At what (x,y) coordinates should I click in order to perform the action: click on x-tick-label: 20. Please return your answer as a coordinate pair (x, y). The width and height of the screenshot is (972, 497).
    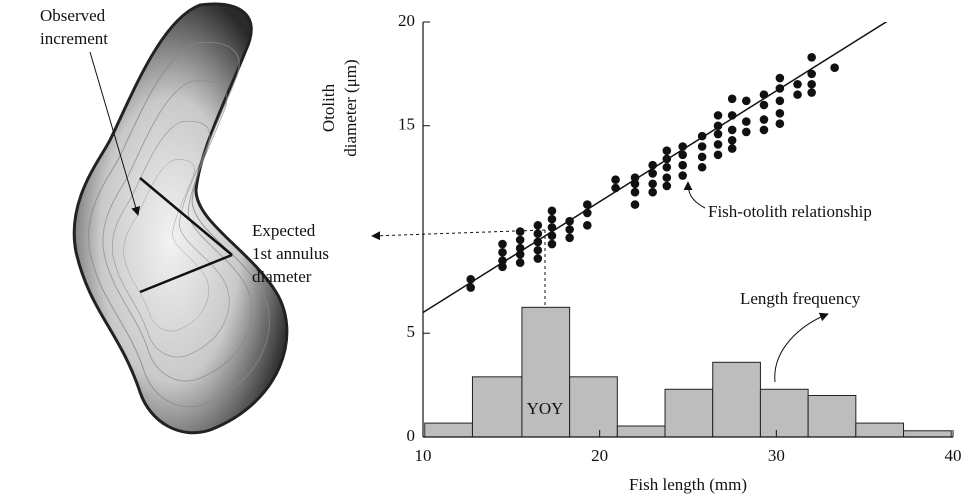
    Looking at the image, I should click on (599, 455).